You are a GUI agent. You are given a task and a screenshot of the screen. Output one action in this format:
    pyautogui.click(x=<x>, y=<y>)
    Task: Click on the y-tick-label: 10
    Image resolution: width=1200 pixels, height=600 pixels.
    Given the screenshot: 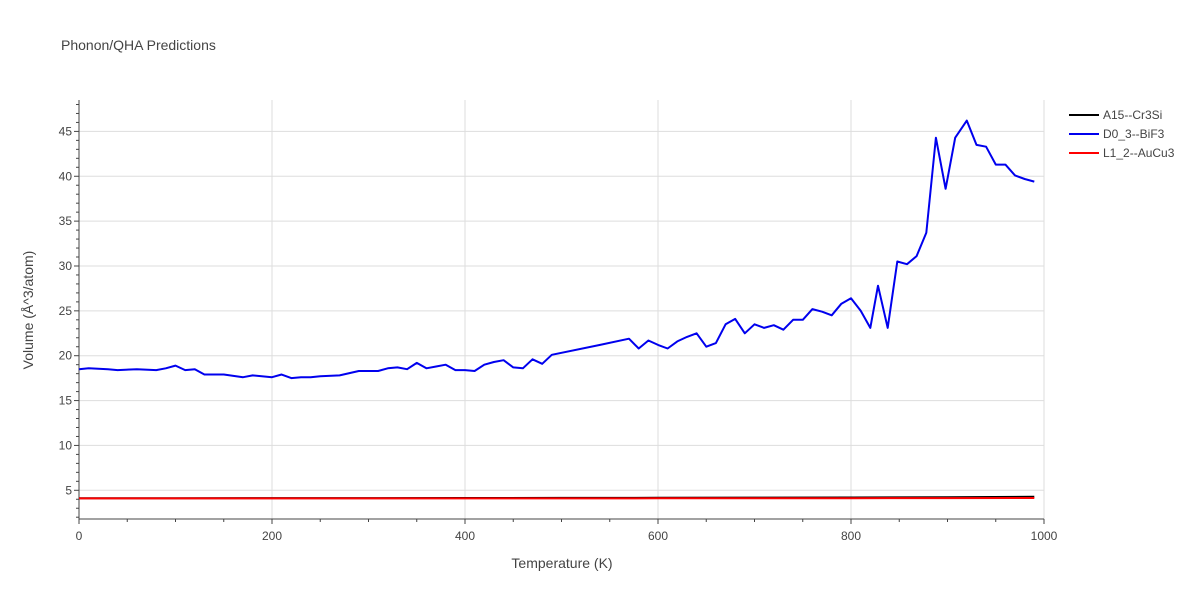 What is the action you would take?
    pyautogui.click(x=66, y=445)
    